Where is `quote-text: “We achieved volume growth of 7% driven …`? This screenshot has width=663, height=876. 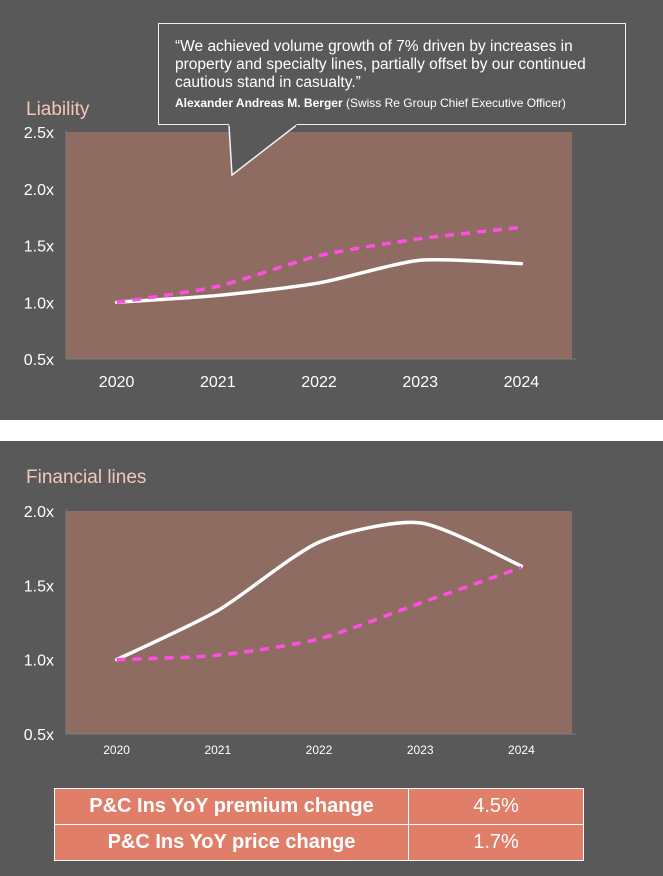 quote-text: “We achieved volume growth of 7% driven … is located at coordinates (380, 64).